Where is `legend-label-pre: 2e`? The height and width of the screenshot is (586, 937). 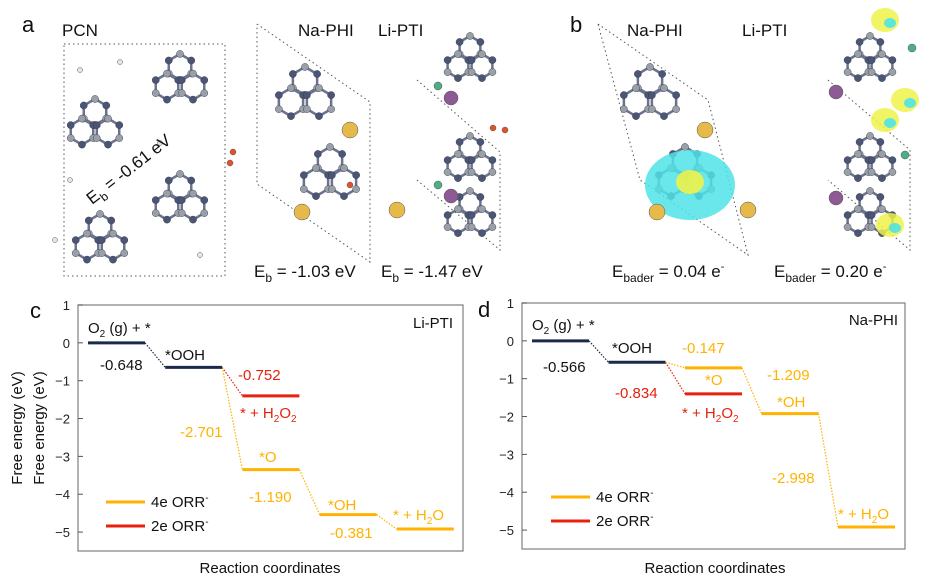 legend-label-pre: 2e is located at coordinates (604, 521).